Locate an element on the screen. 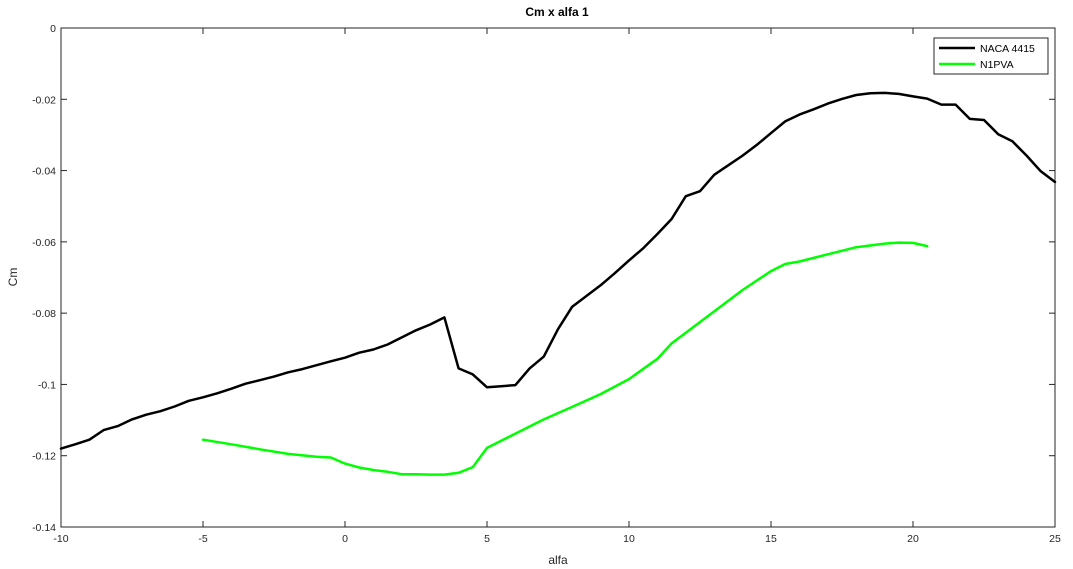 This screenshot has height=569, width=1073. x-tick-label: 10 is located at coordinates (629, 539).